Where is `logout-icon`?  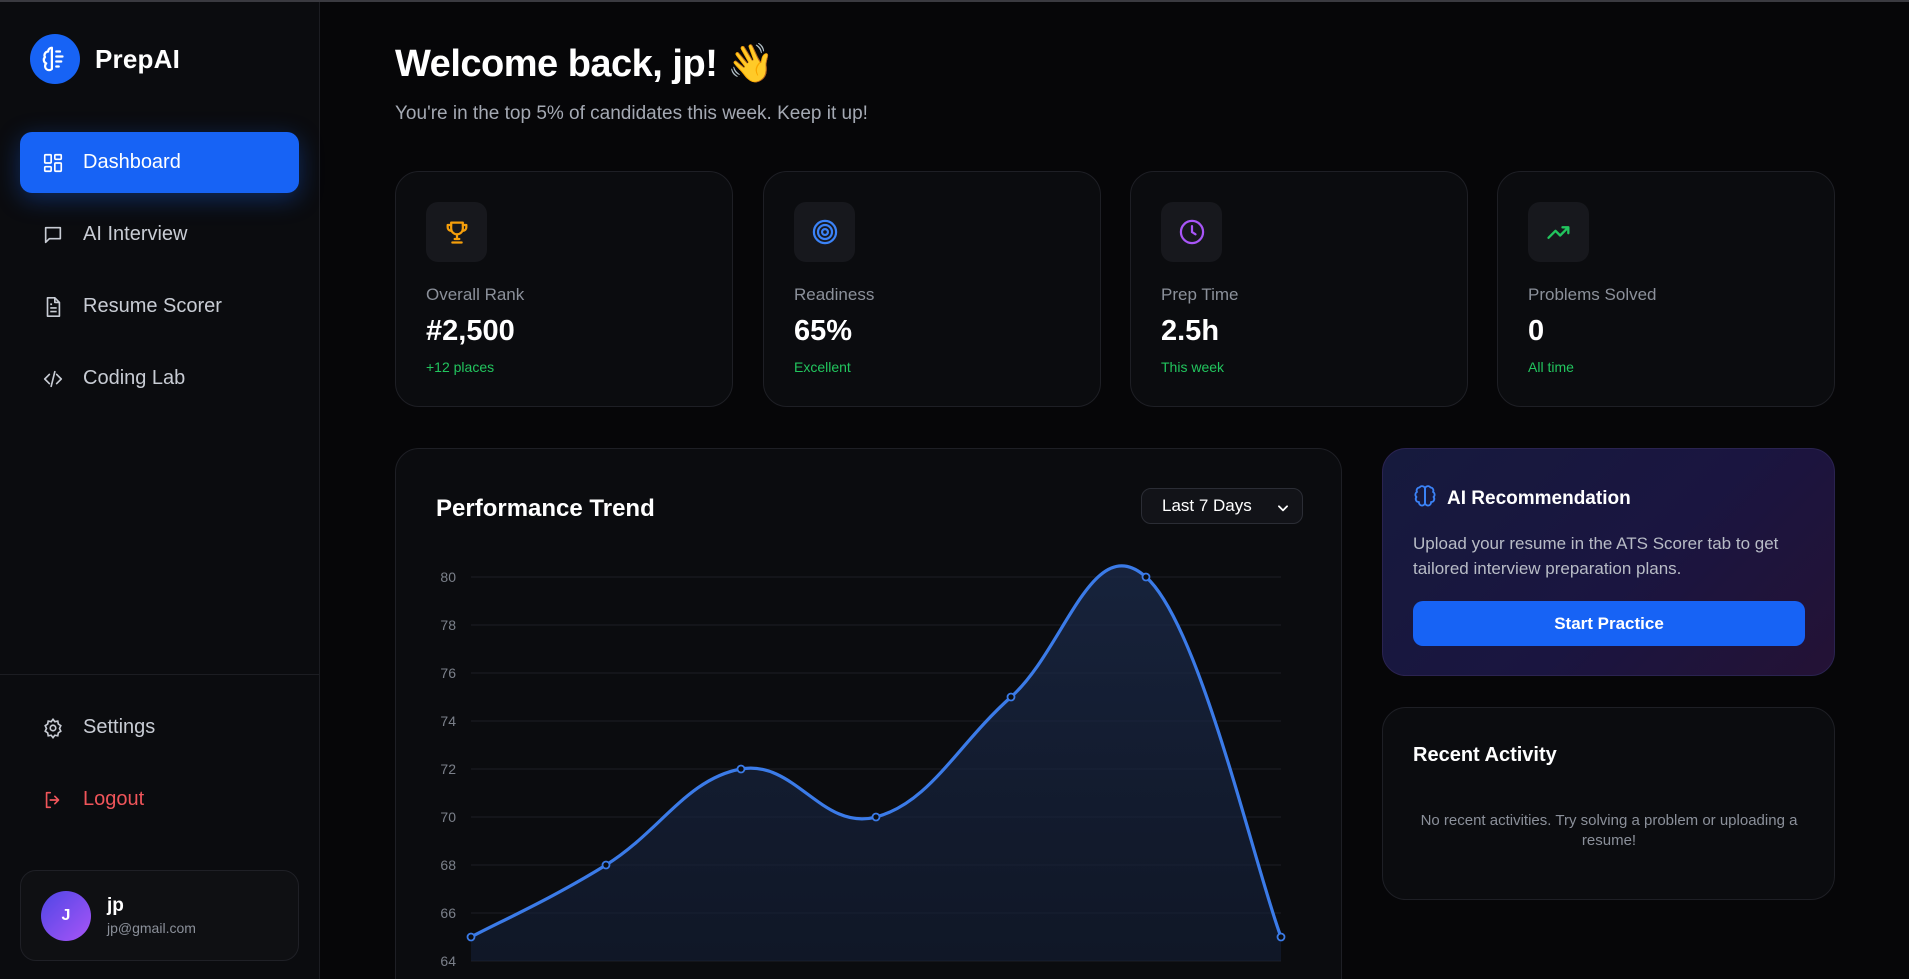 logout-icon is located at coordinates (53, 800).